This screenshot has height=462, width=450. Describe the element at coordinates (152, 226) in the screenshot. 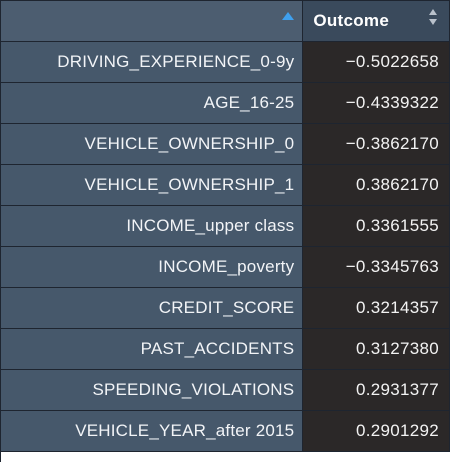

I see `row-name: INCOME_upper class` at that location.